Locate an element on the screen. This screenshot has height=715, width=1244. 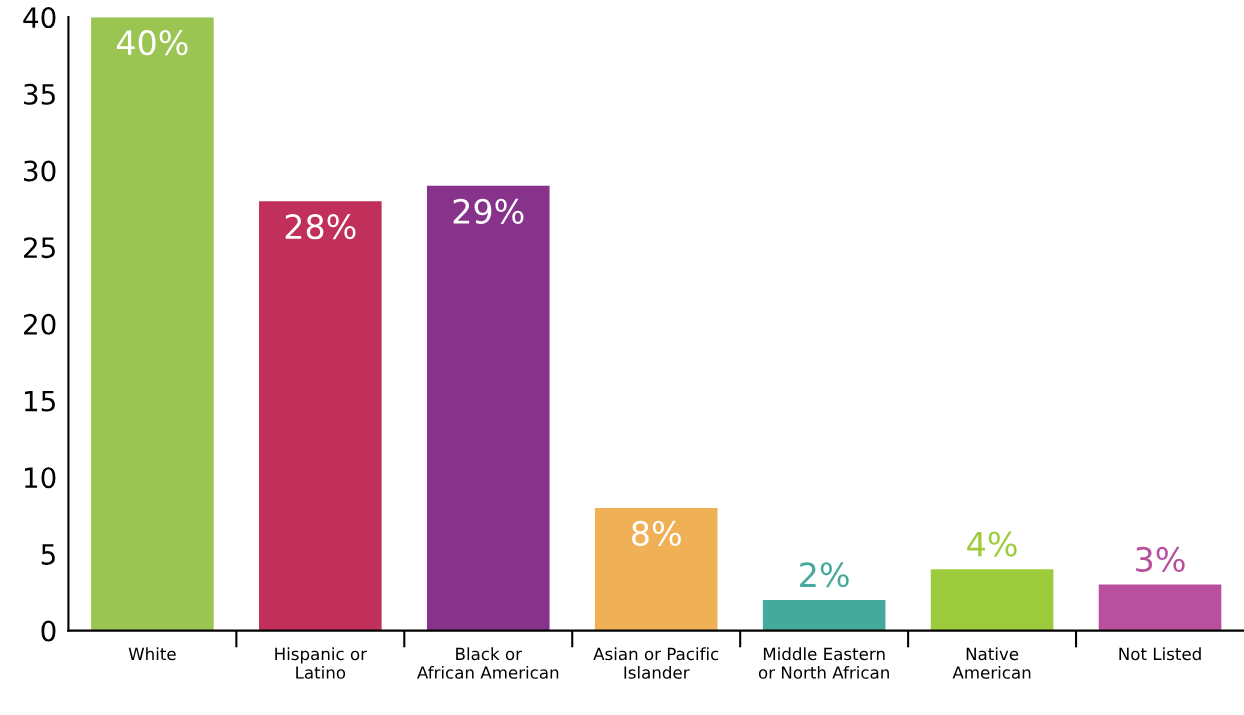
x-tick-label: Hispanic or Latino is located at coordinates (321, 663).